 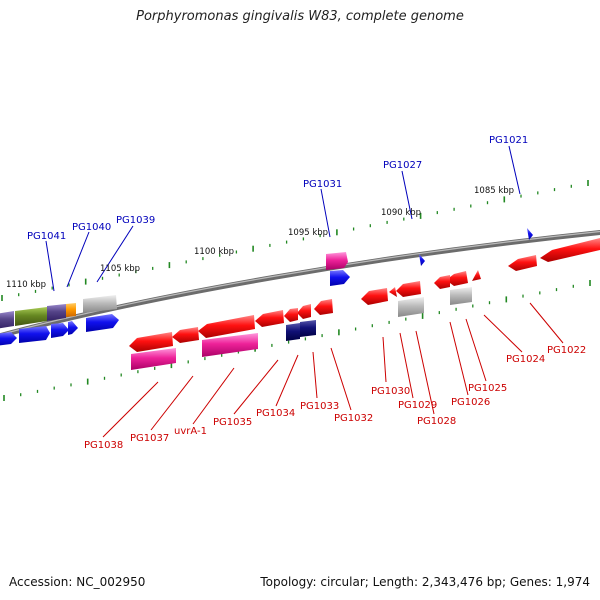 What do you see at coordinates (91, 227) in the screenshot?
I see `gene-label-pg1040: PG1040` at bounding box center [91, 227].